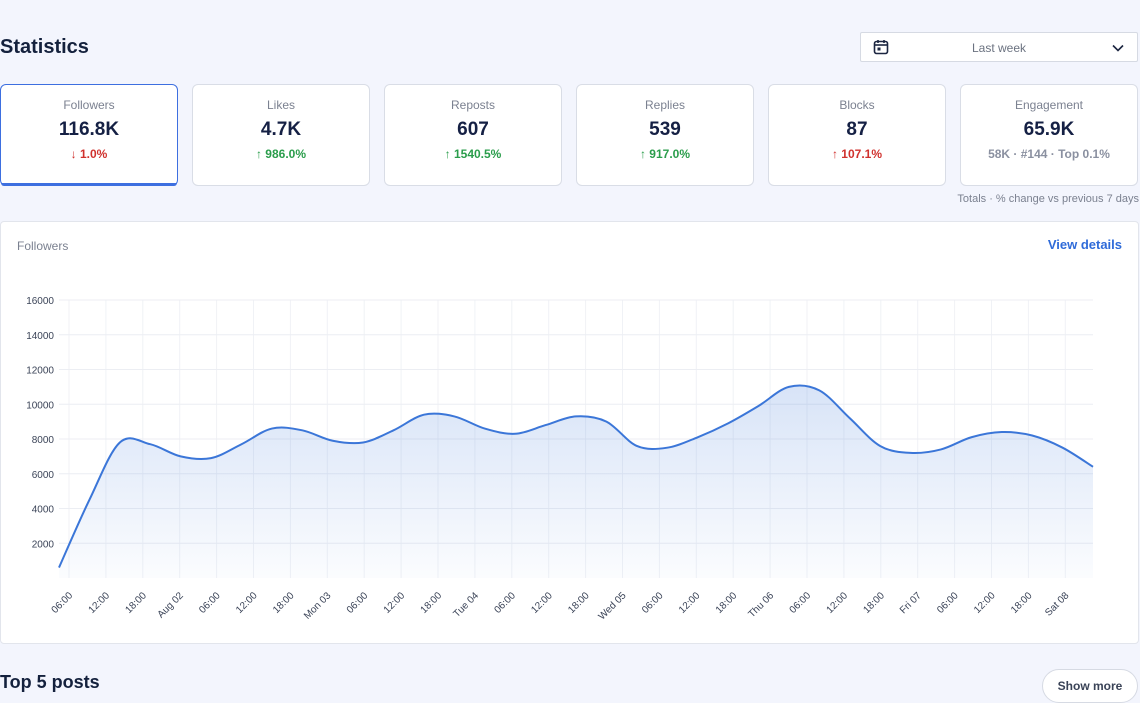  Describe the element at coordinates (50, 682) in the screenshot. I see `top-posts-title: Top 5 posts` at that location.